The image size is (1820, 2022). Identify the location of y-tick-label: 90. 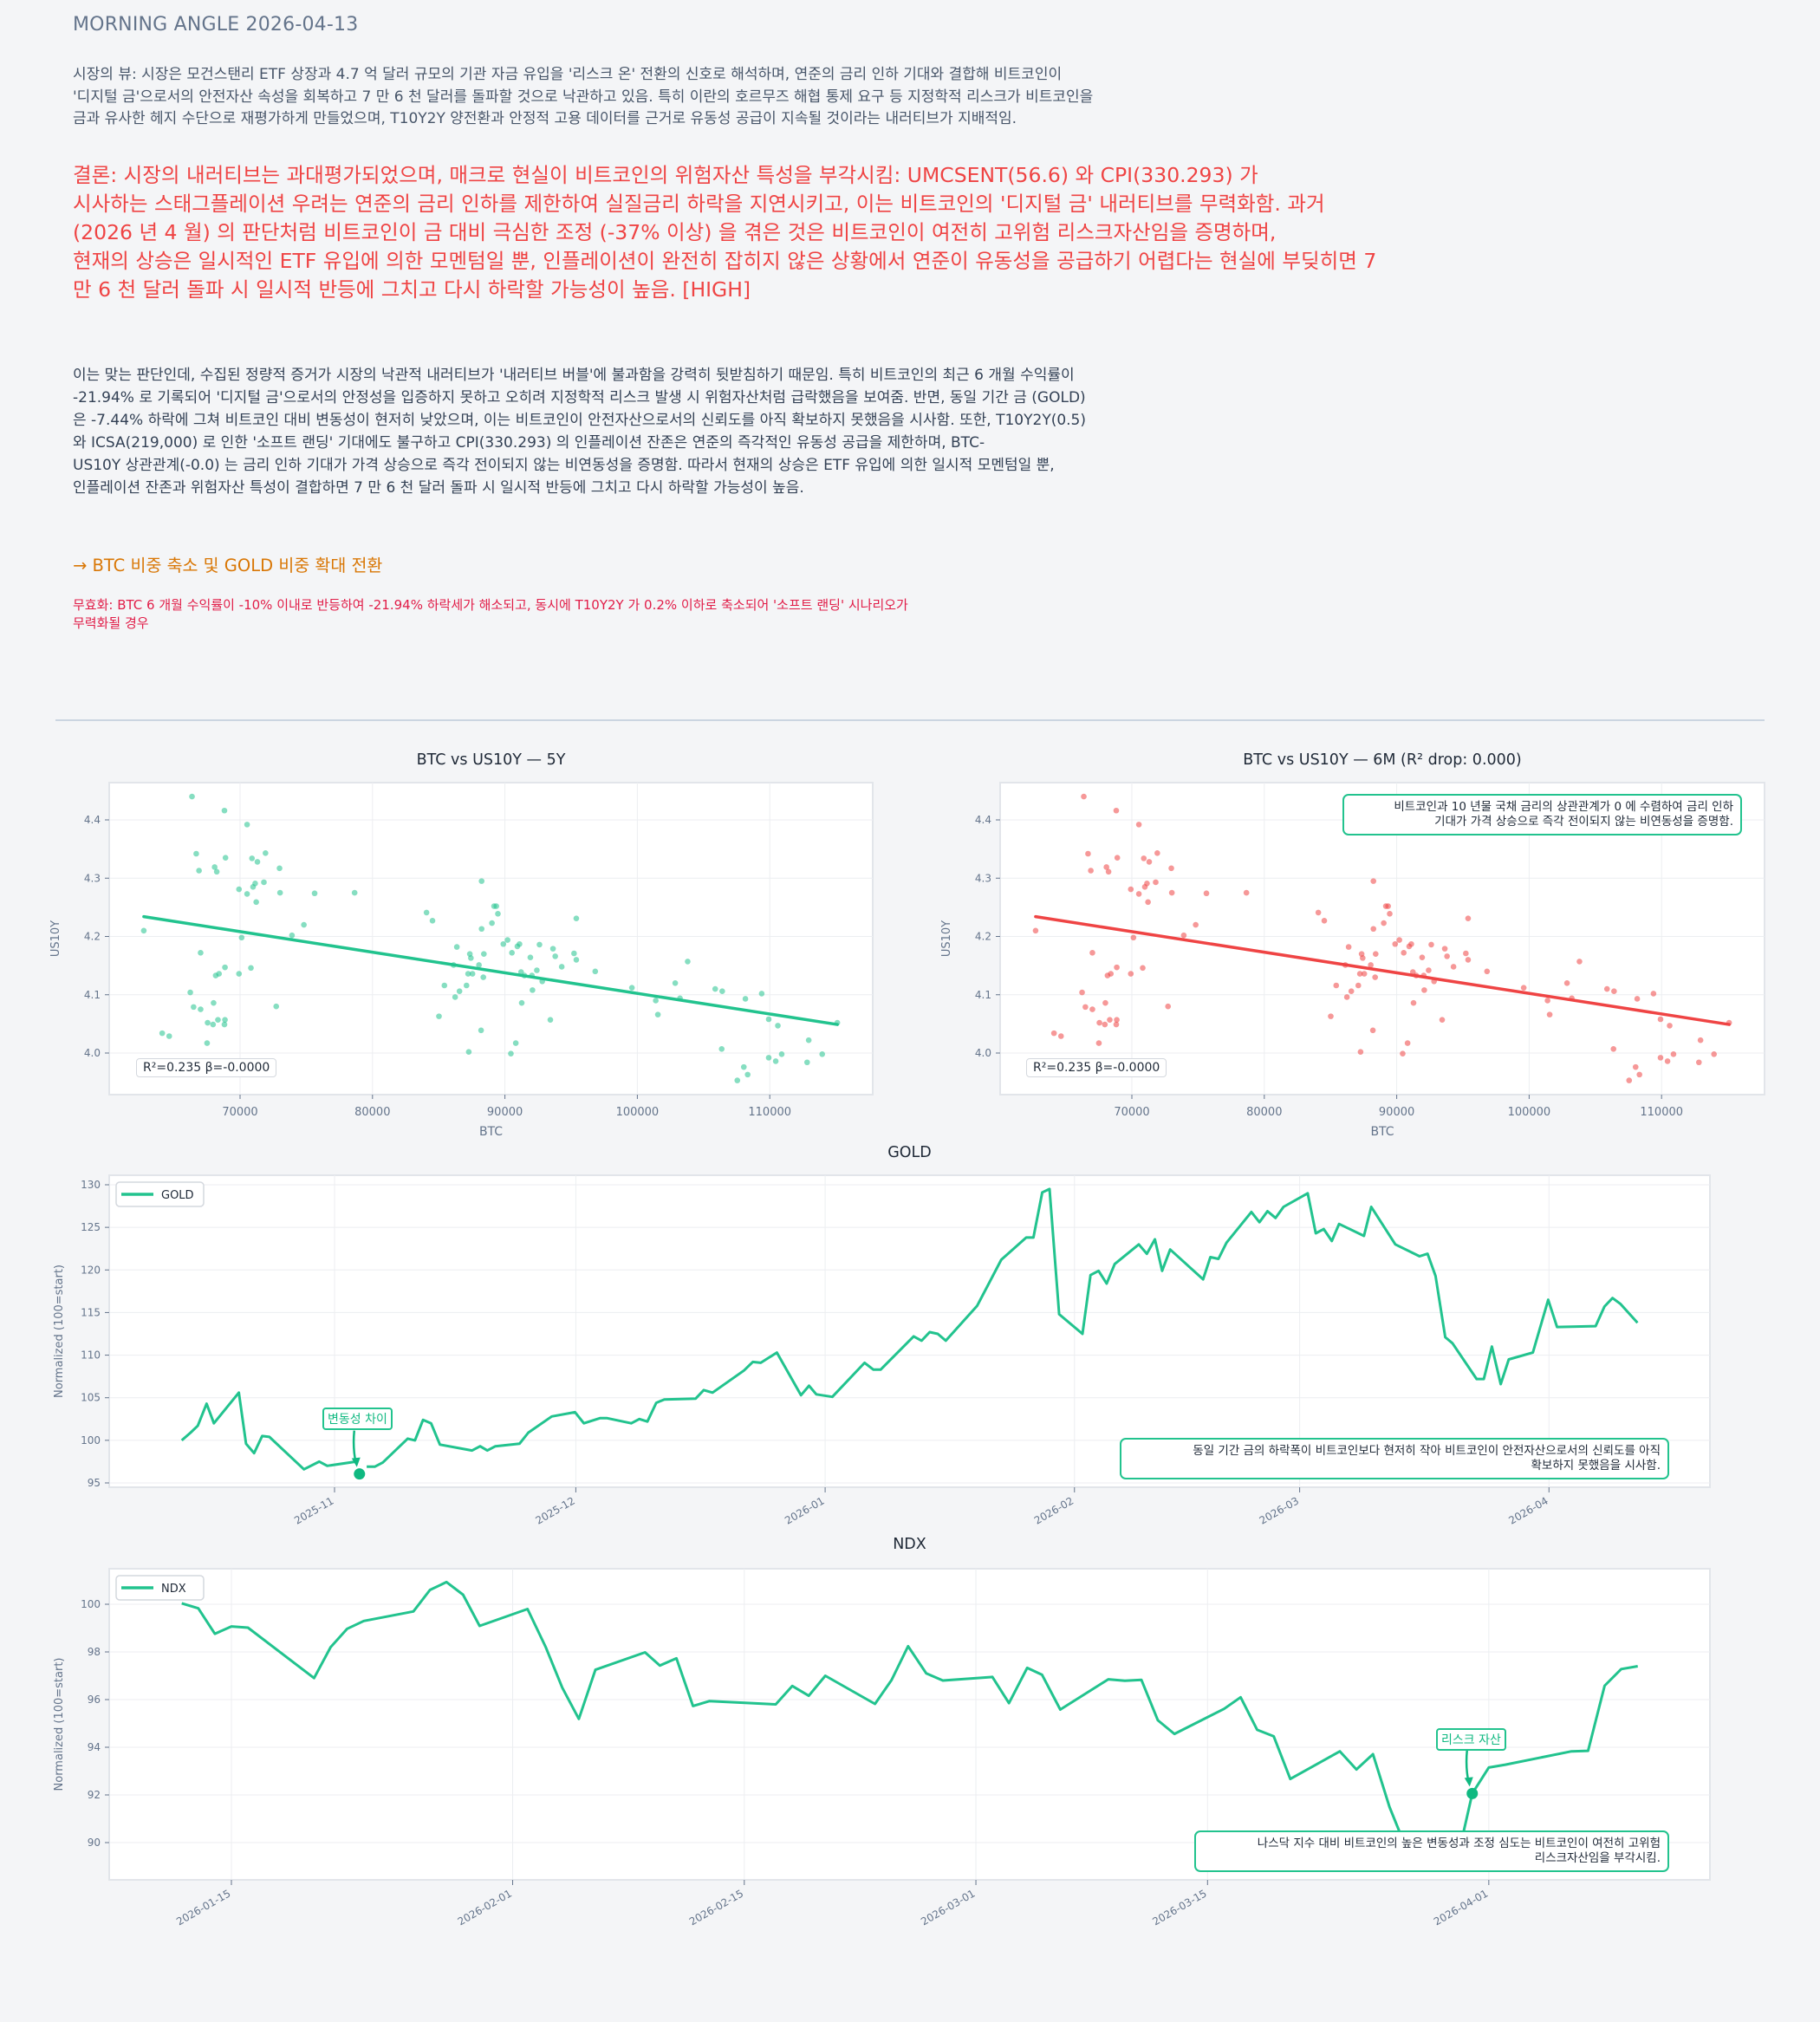
(94, 1843).